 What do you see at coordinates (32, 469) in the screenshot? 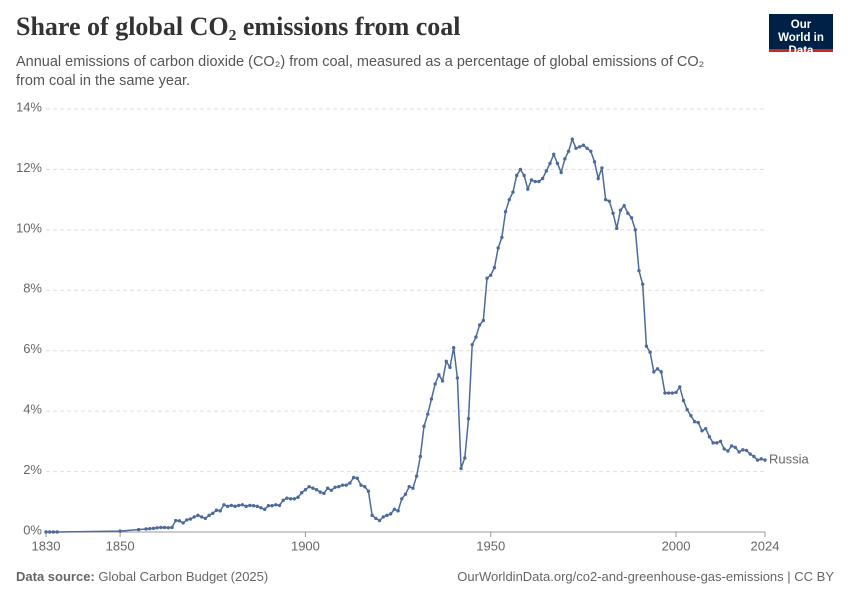
I see `y-tick-label: 2%` at bounding box center [32, 469].